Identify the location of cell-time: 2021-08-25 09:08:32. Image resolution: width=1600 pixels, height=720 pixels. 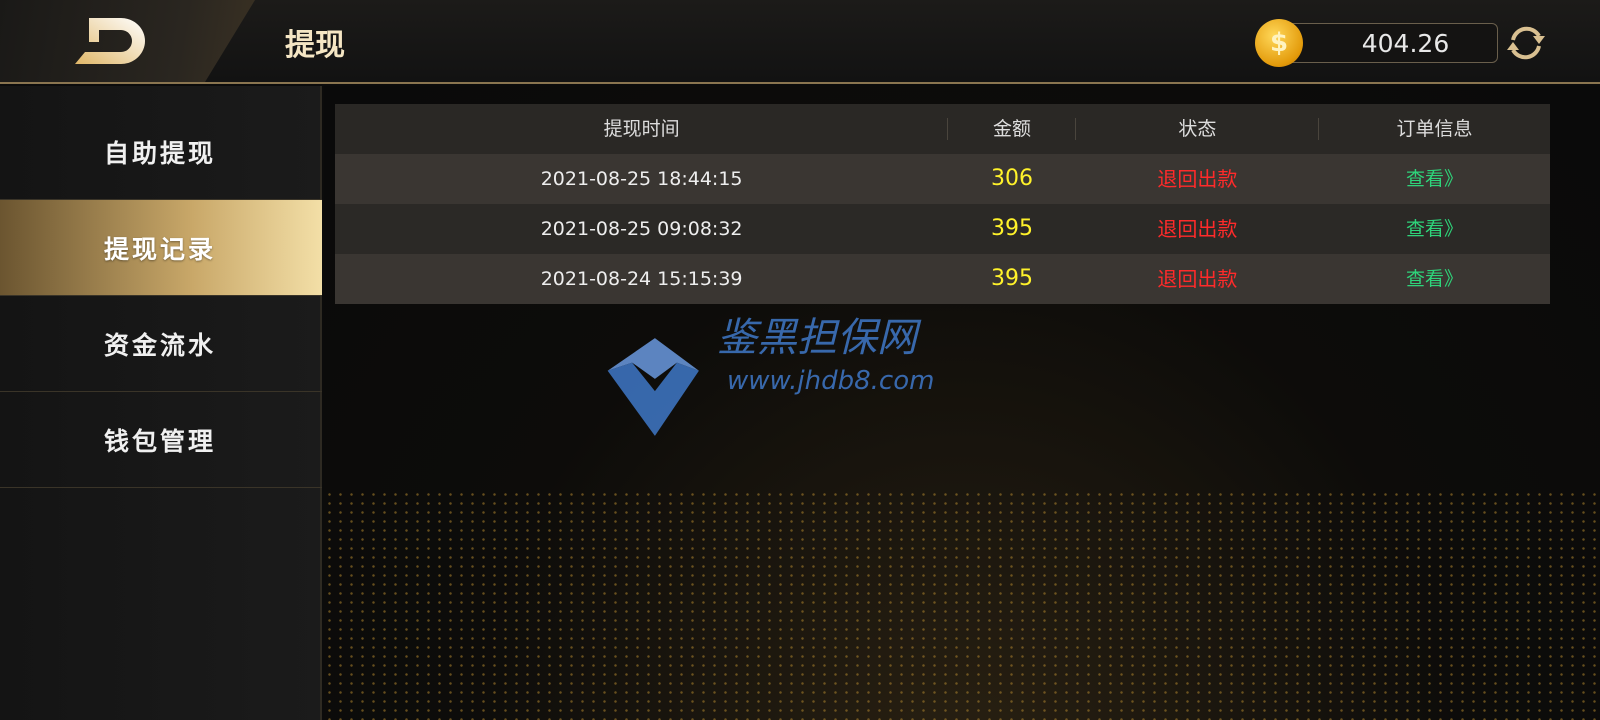
(642, 229).